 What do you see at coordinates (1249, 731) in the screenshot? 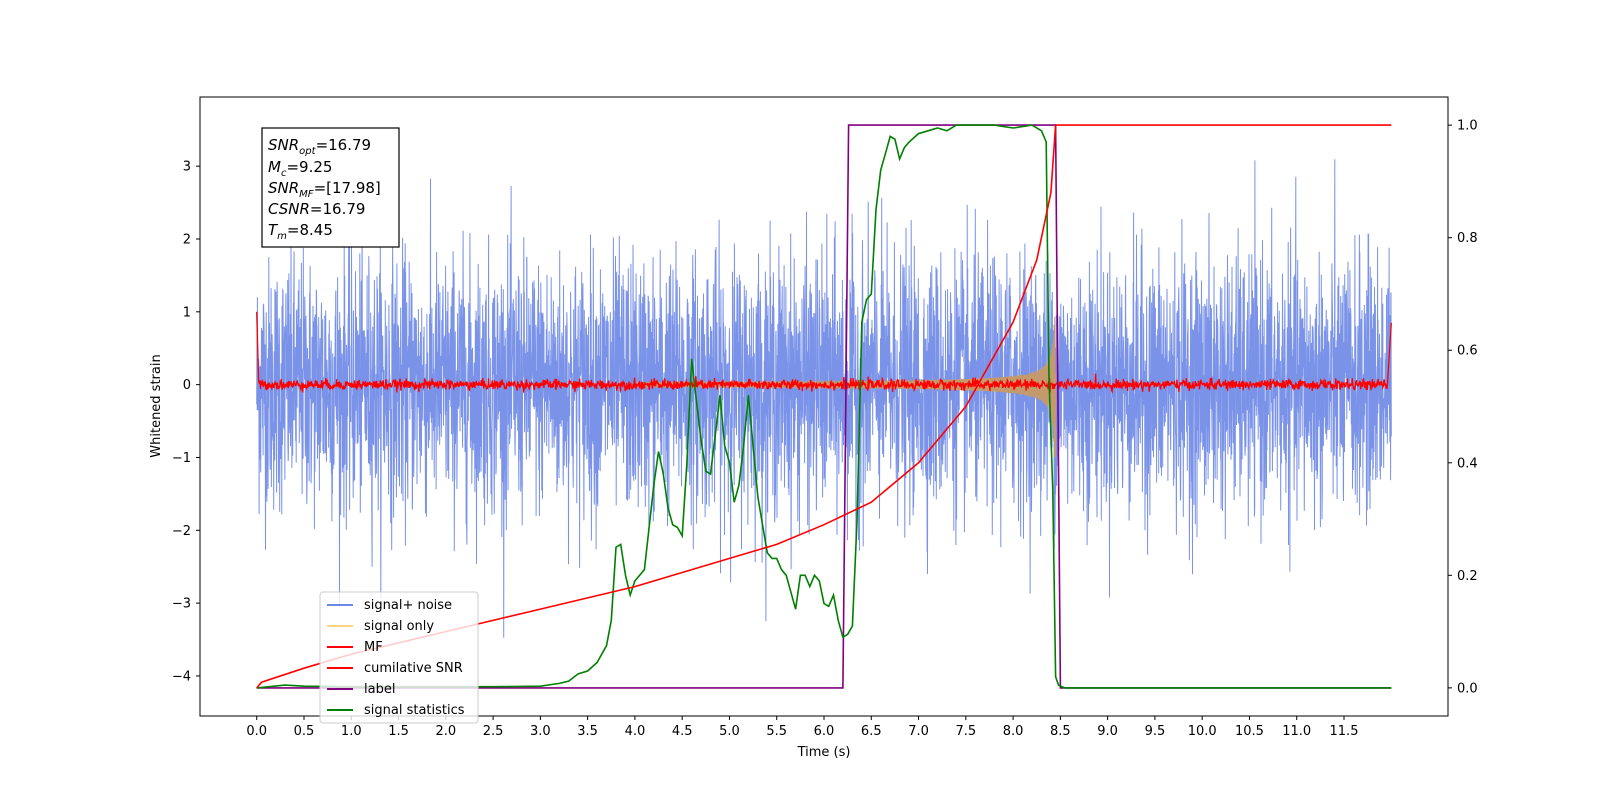
I see `x-tick-label: 10.5` at bounding box center [1249, 731].